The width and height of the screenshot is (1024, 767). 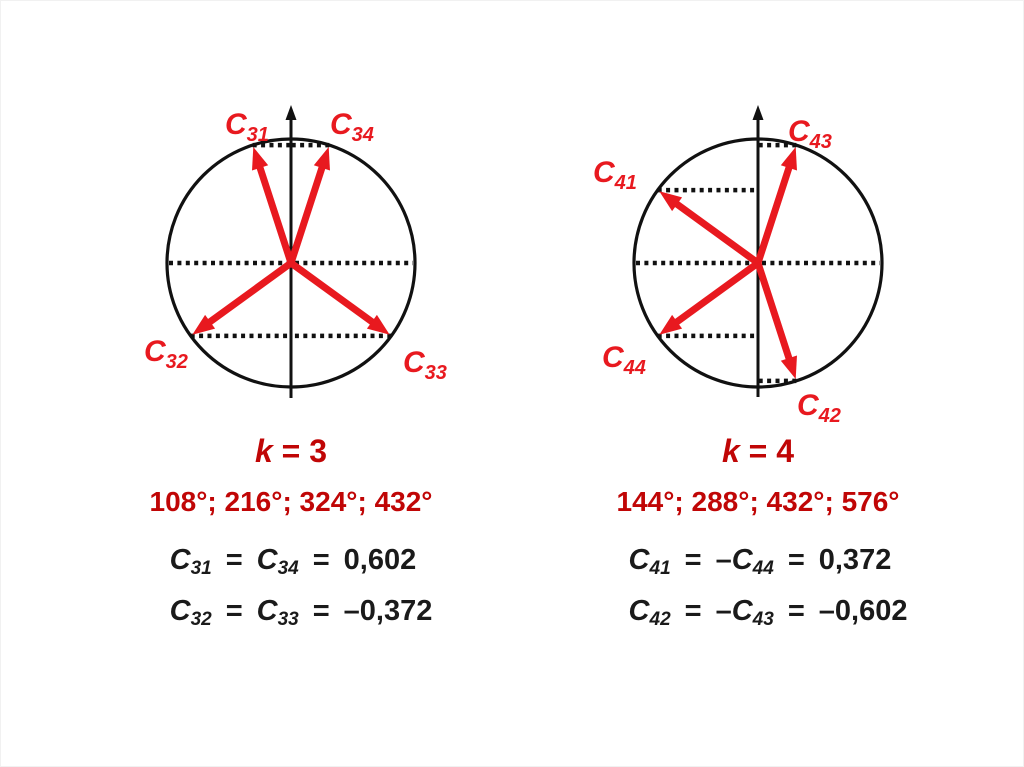 I want to click on vector-label-subscript: 43, so click(x=820, y=142).